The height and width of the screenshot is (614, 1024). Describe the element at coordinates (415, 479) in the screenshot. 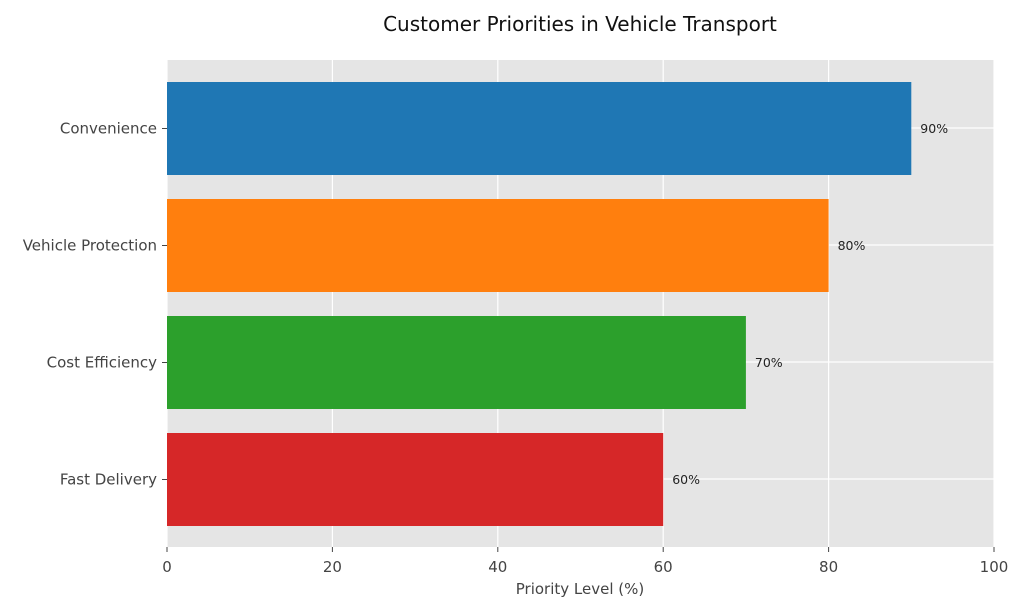

I see `bar-fast-delivery` at that location.